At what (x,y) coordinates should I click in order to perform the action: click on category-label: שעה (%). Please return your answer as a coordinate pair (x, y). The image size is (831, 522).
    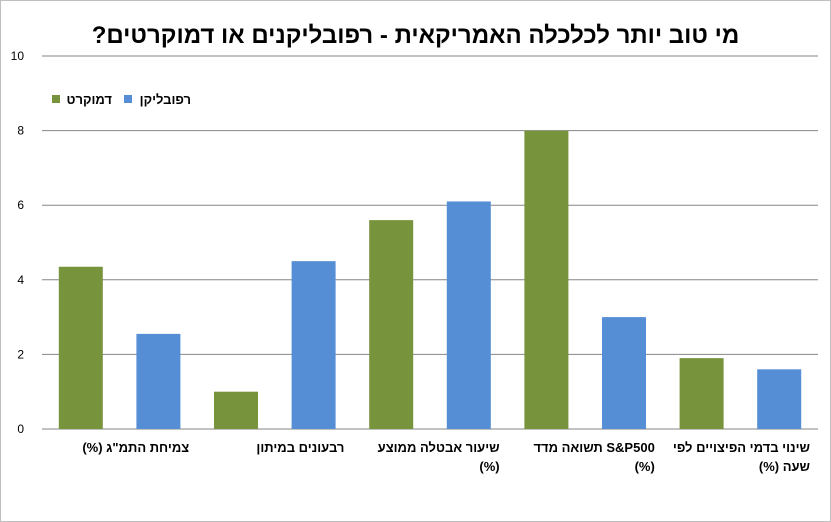
    Looking at the image, I should click on (784, 466).